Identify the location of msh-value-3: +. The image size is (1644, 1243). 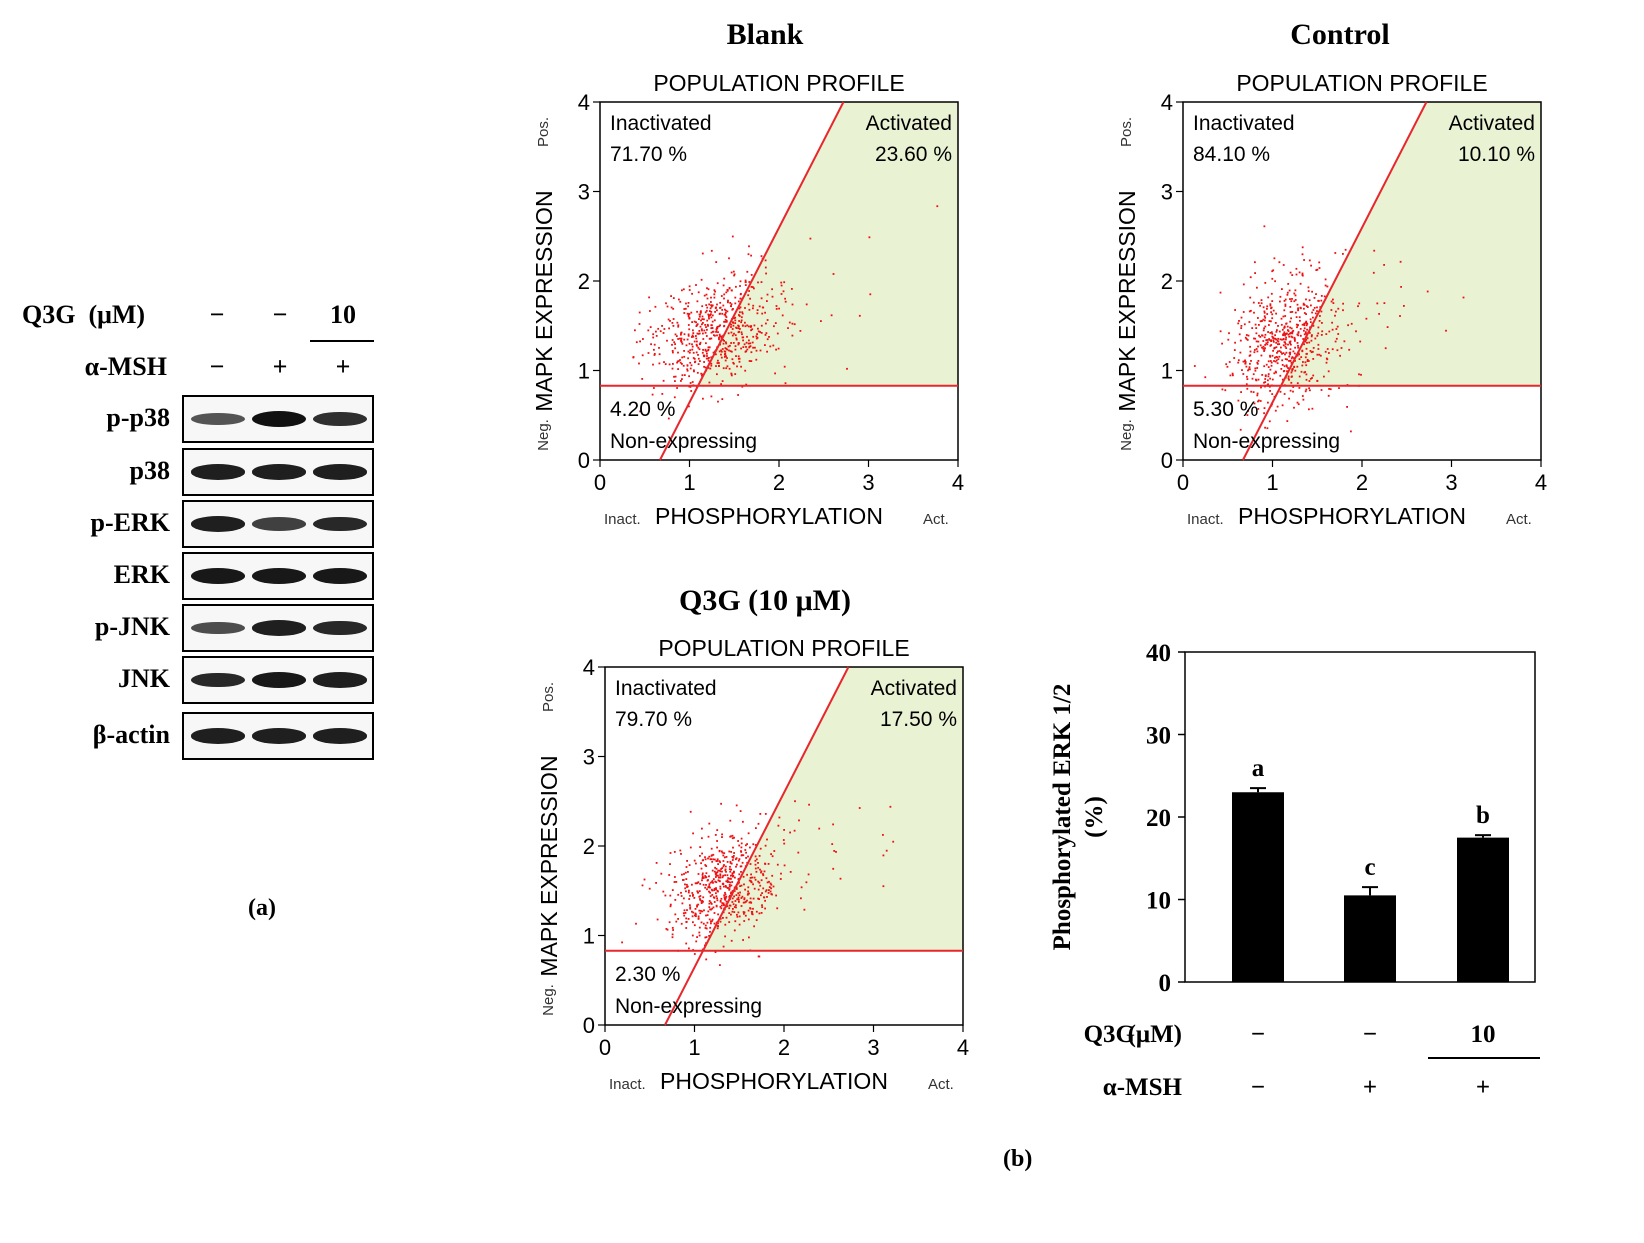
(343, 366).